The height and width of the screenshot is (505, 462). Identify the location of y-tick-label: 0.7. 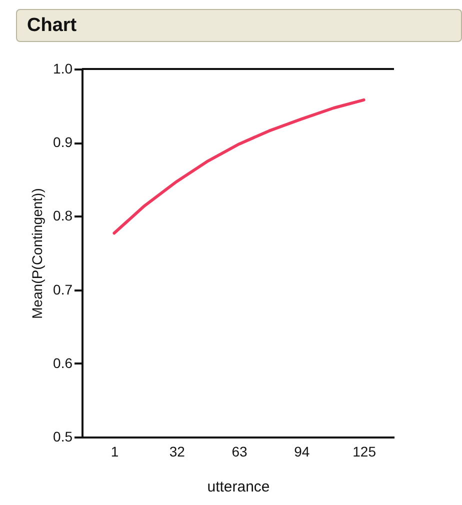
(63, 289).